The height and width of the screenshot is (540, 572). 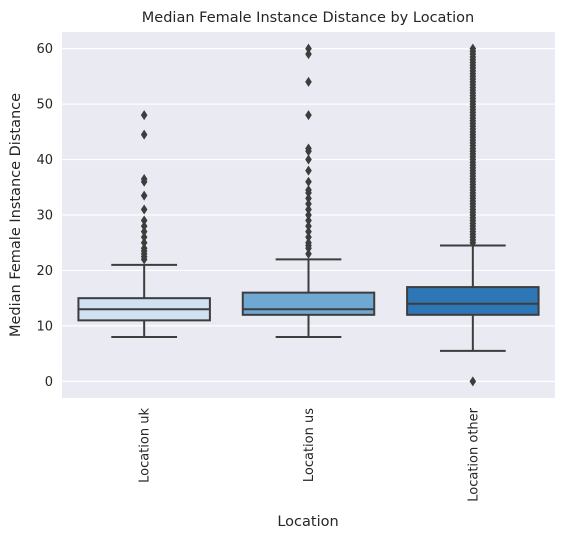 I want to click on y-tick-label: 50, so click(x=44, y=105).